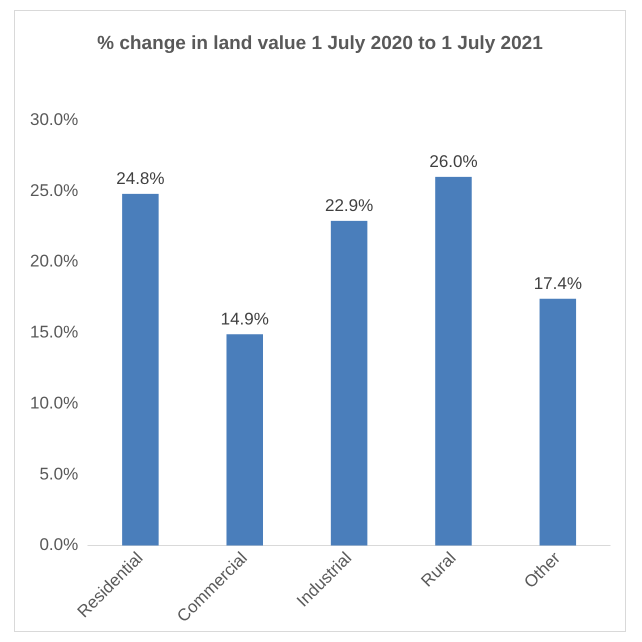 Image resolution: width=642 pixels, height=642 pixels. What do you see at coordinates (140, 178) in the screenshot?
I see `data-label: 24.8%` at bounding box center [140, 178].